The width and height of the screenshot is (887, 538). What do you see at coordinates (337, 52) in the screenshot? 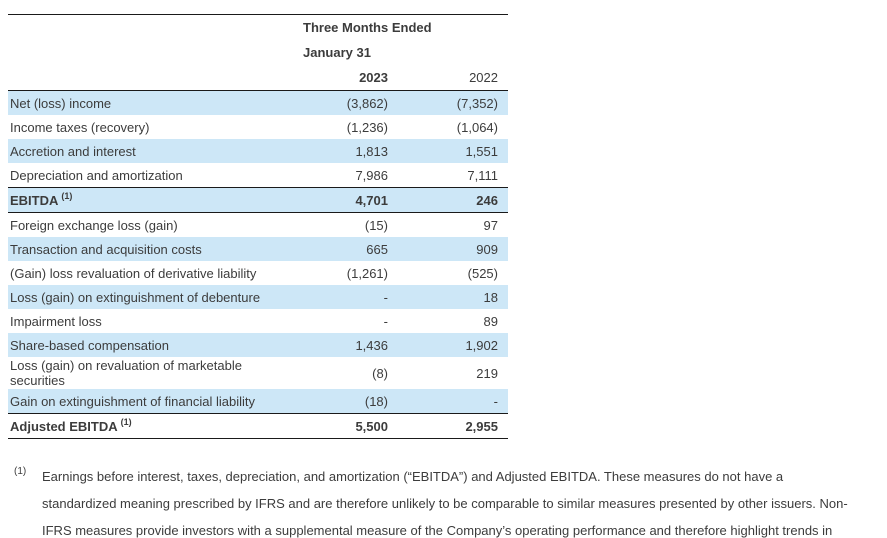
I see `period-header-line2: January 31` at bounding box center [337, 52].